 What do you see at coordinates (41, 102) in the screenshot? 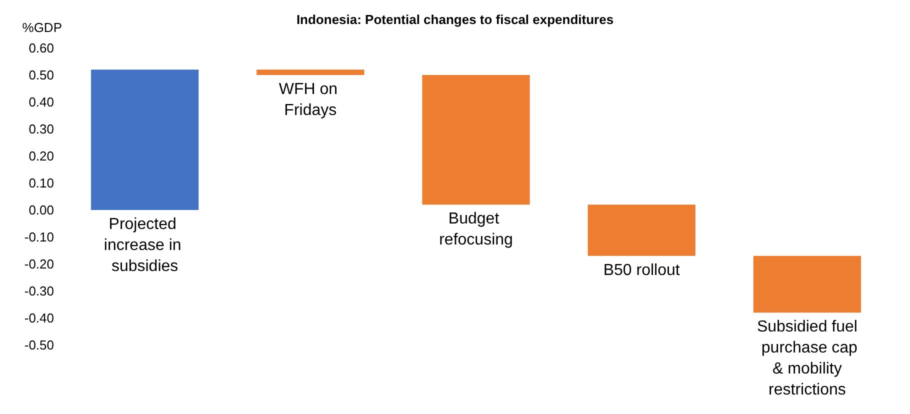
I see `y-tick-label: 0.40` at bounding box center [41, 102].